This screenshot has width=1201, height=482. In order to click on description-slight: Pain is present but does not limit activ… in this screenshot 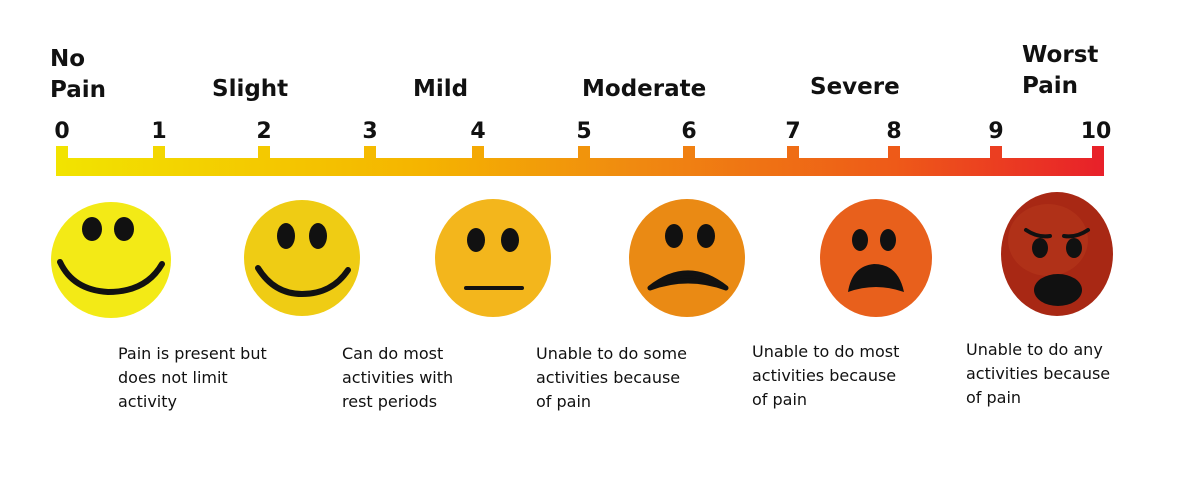, I will do `click(192, 378)`.